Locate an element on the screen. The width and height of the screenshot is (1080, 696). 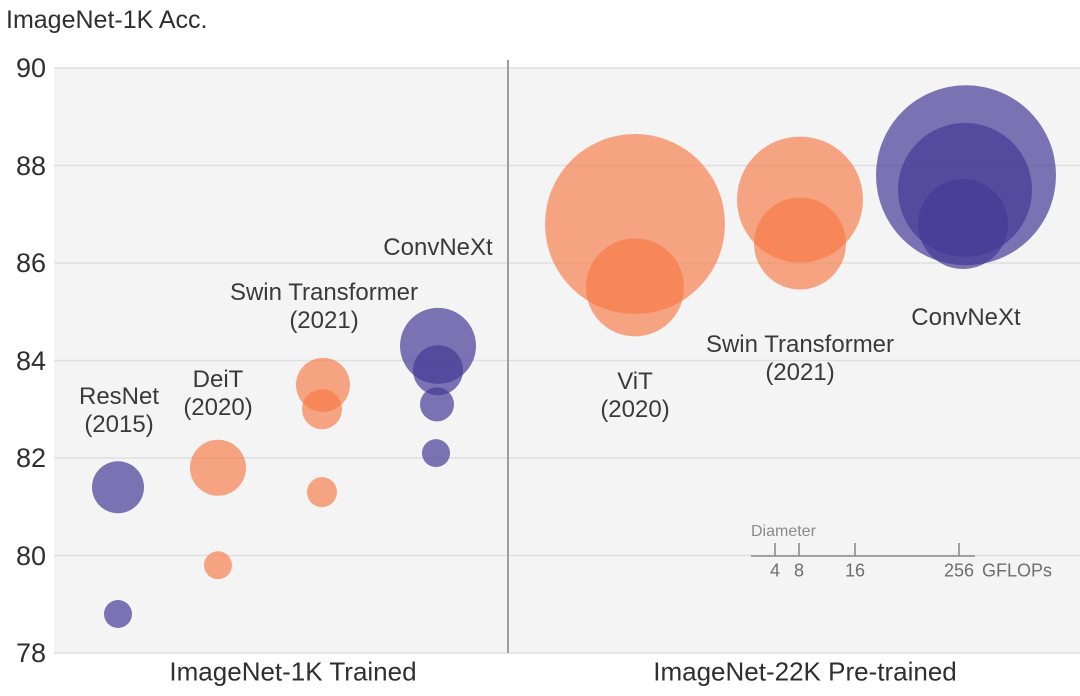
size-legend-unit: GFLOPs is located at coordinates (1017, 570).